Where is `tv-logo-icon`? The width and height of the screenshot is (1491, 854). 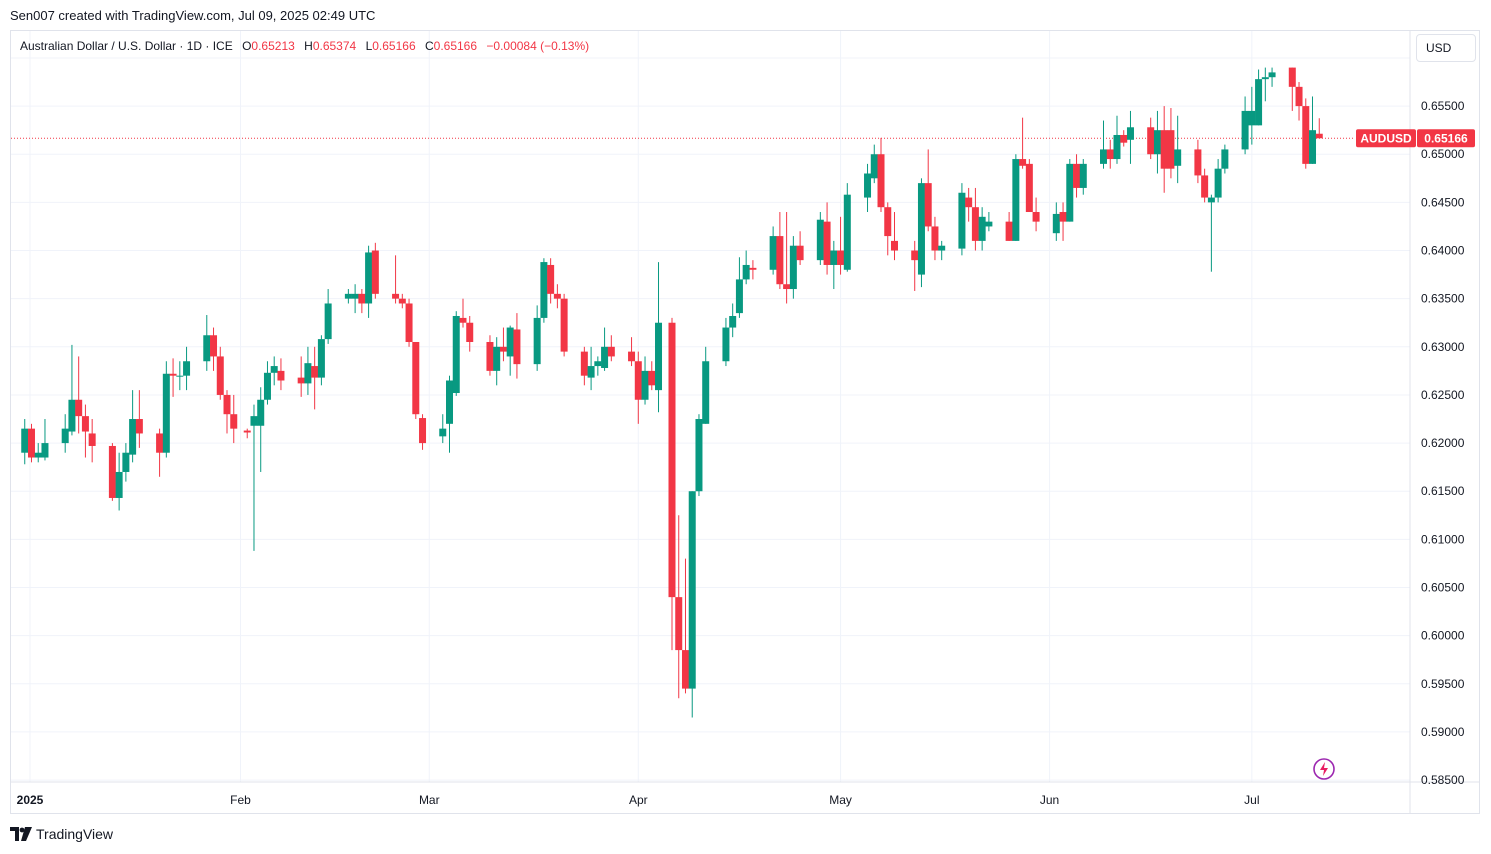 tv-logo-icon is located at coordinates (21, 834).